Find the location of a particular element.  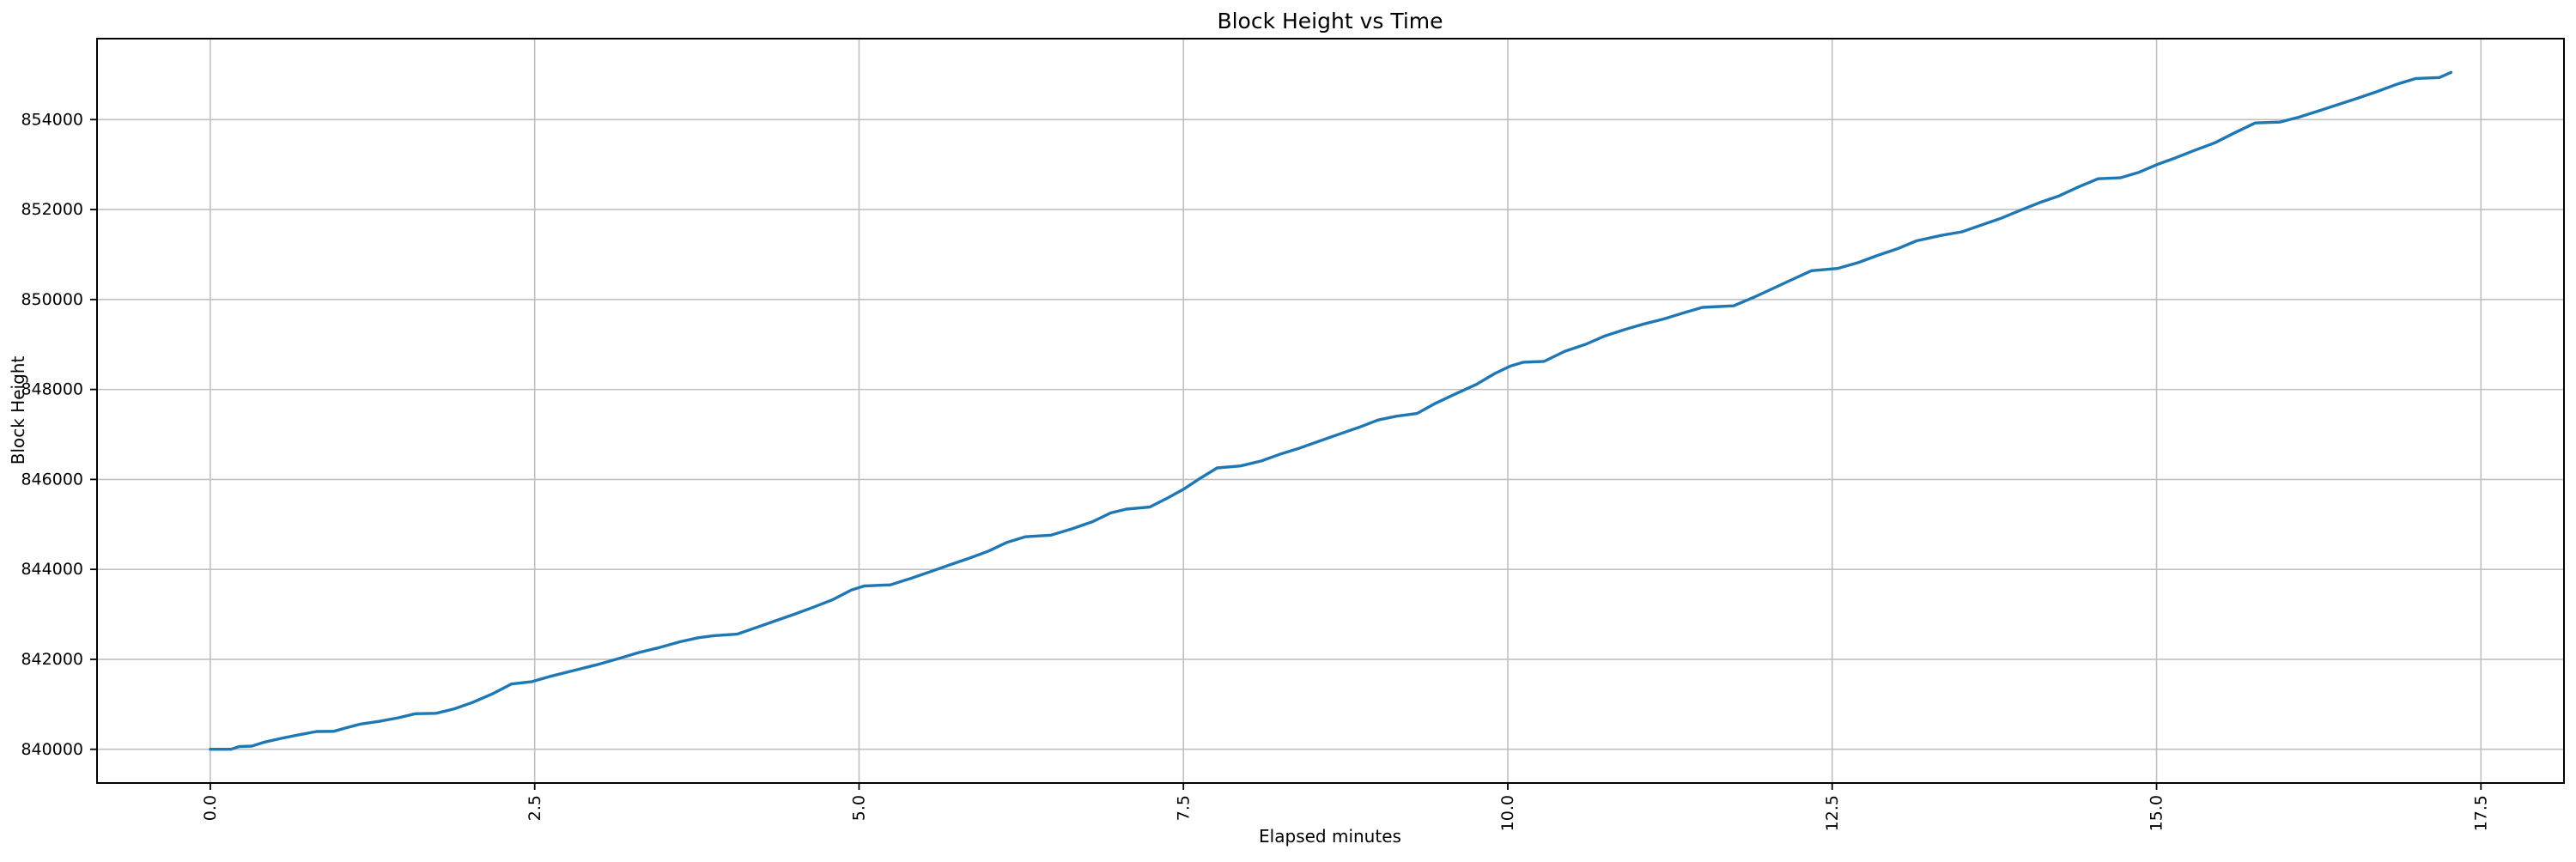

y-tick-label: 854000 is located at coordinates (52, 119).